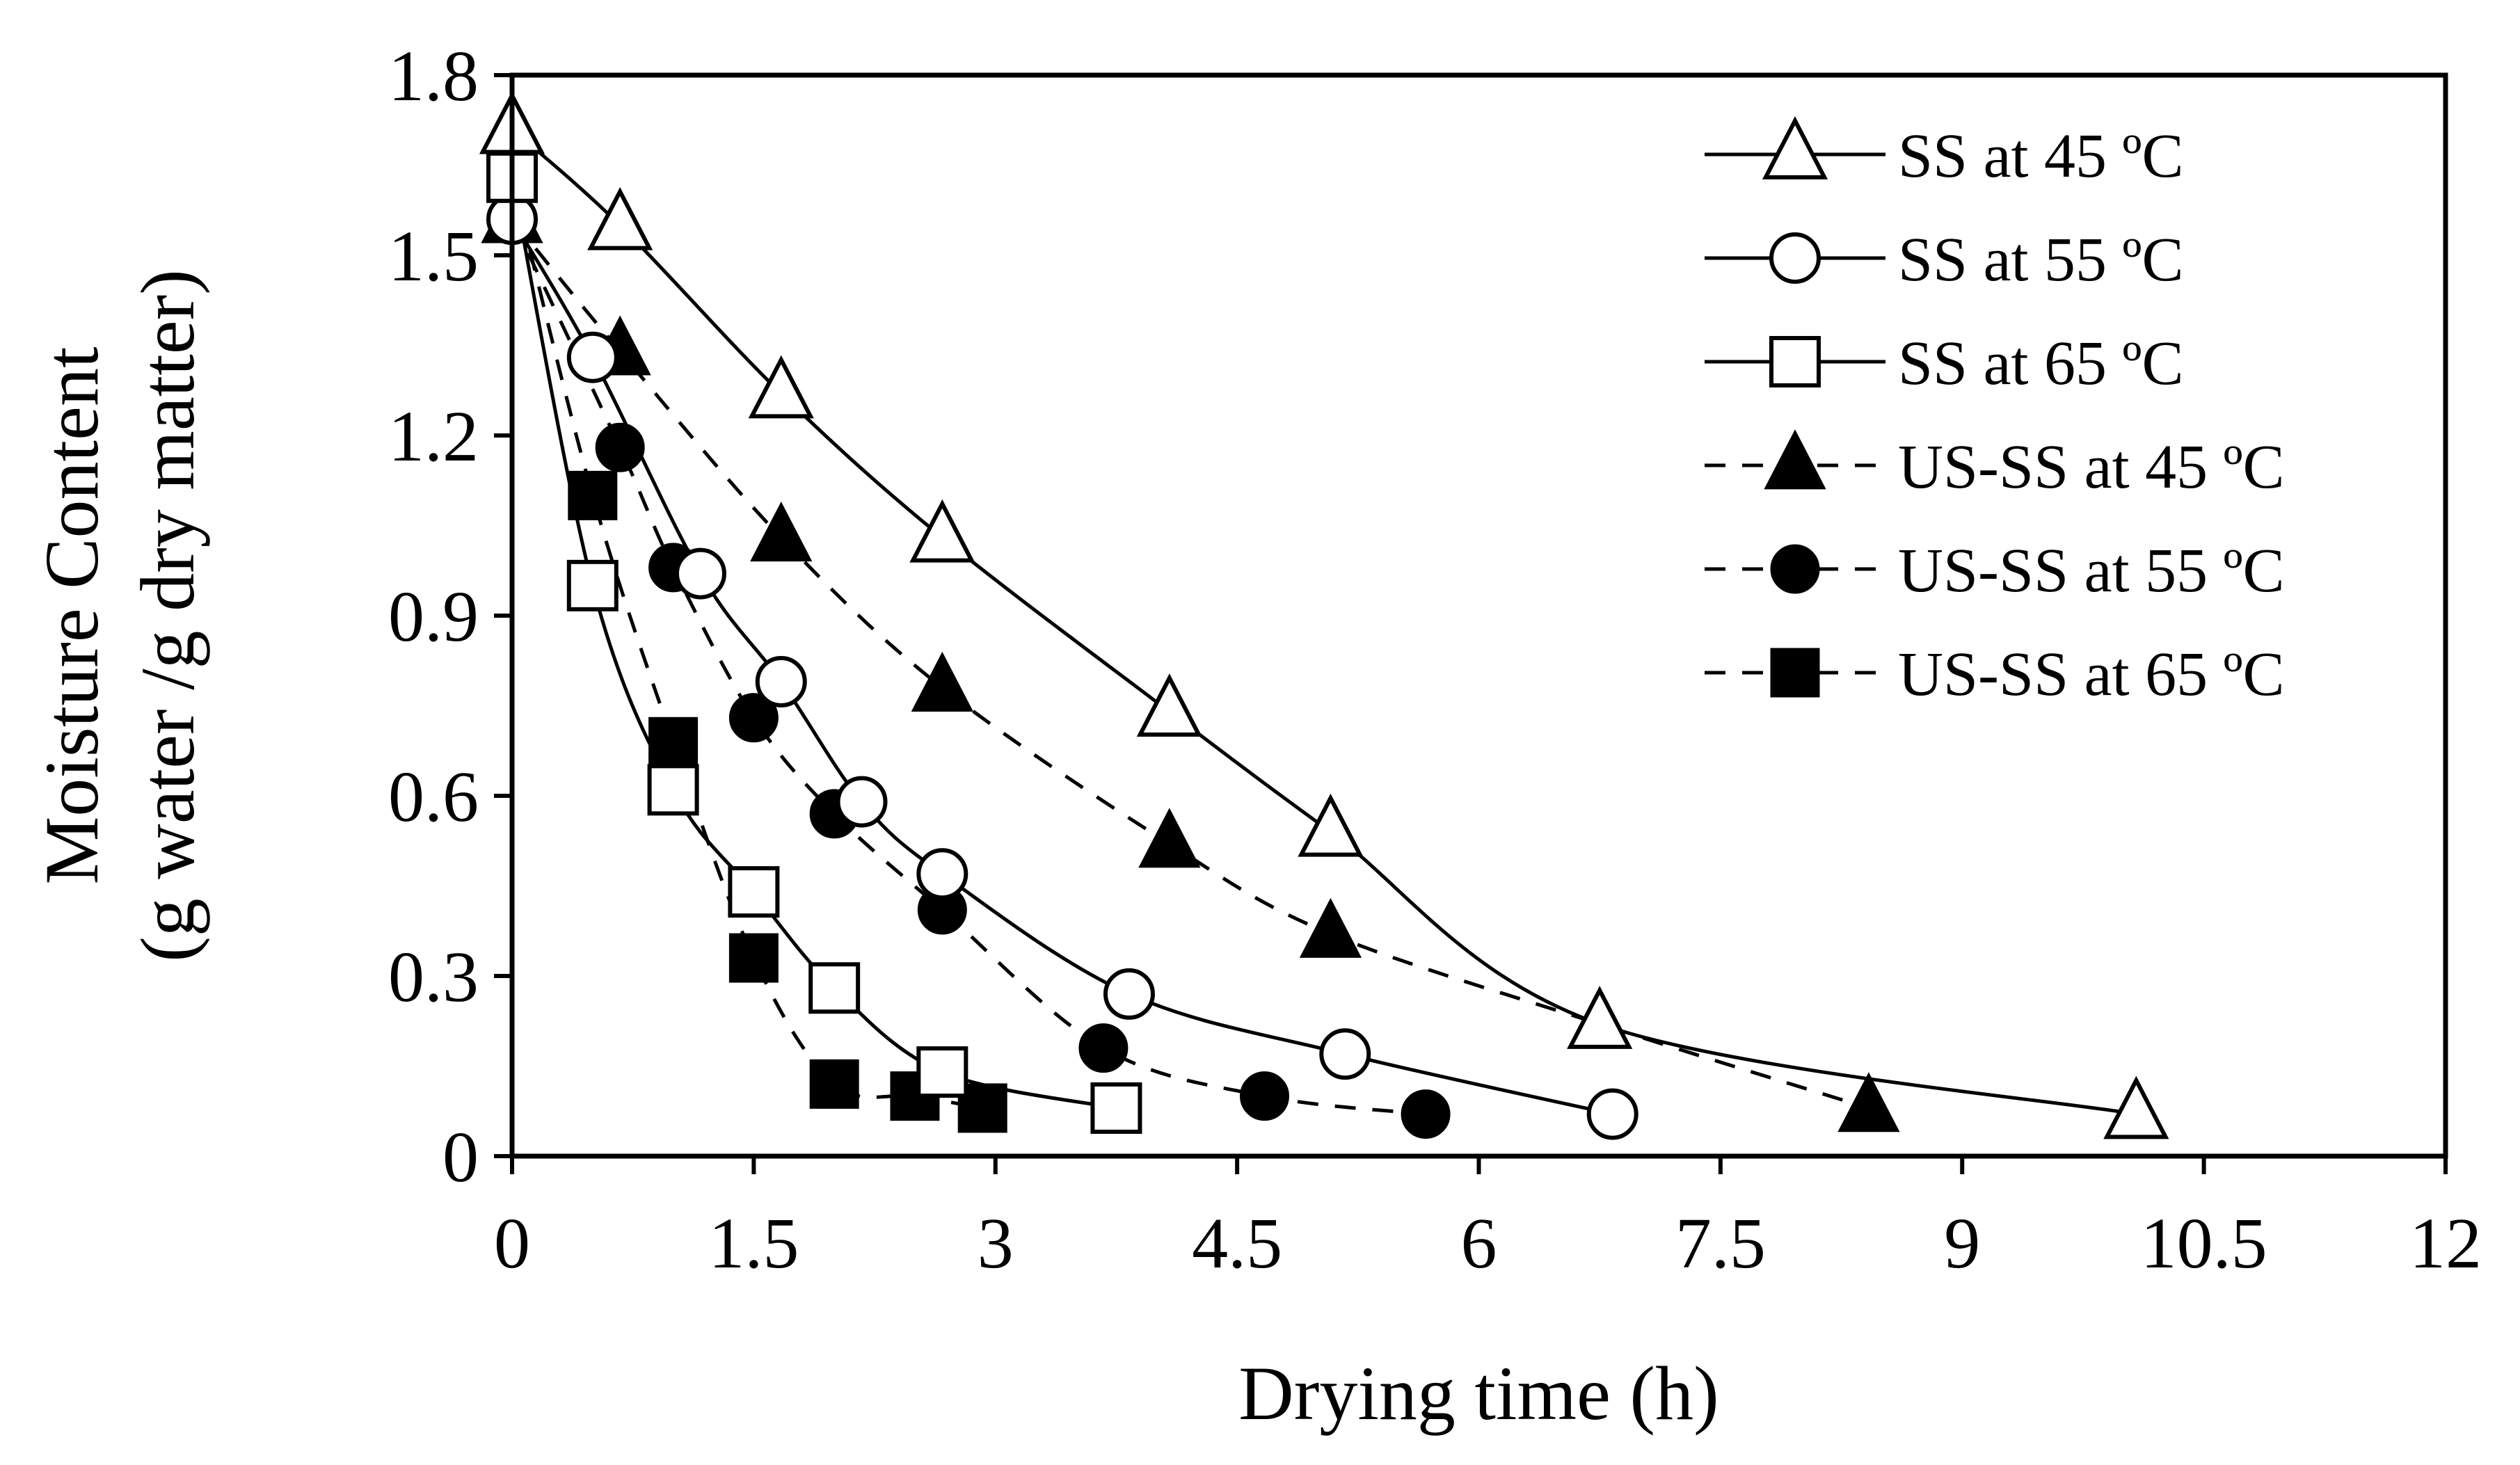 The image size is (2520, 1465). What do you see at coordinates (1478, 1393) in the screenshot?
I see `x-axis-title: Drying time (h)` at bounding box center [1478, 1393].